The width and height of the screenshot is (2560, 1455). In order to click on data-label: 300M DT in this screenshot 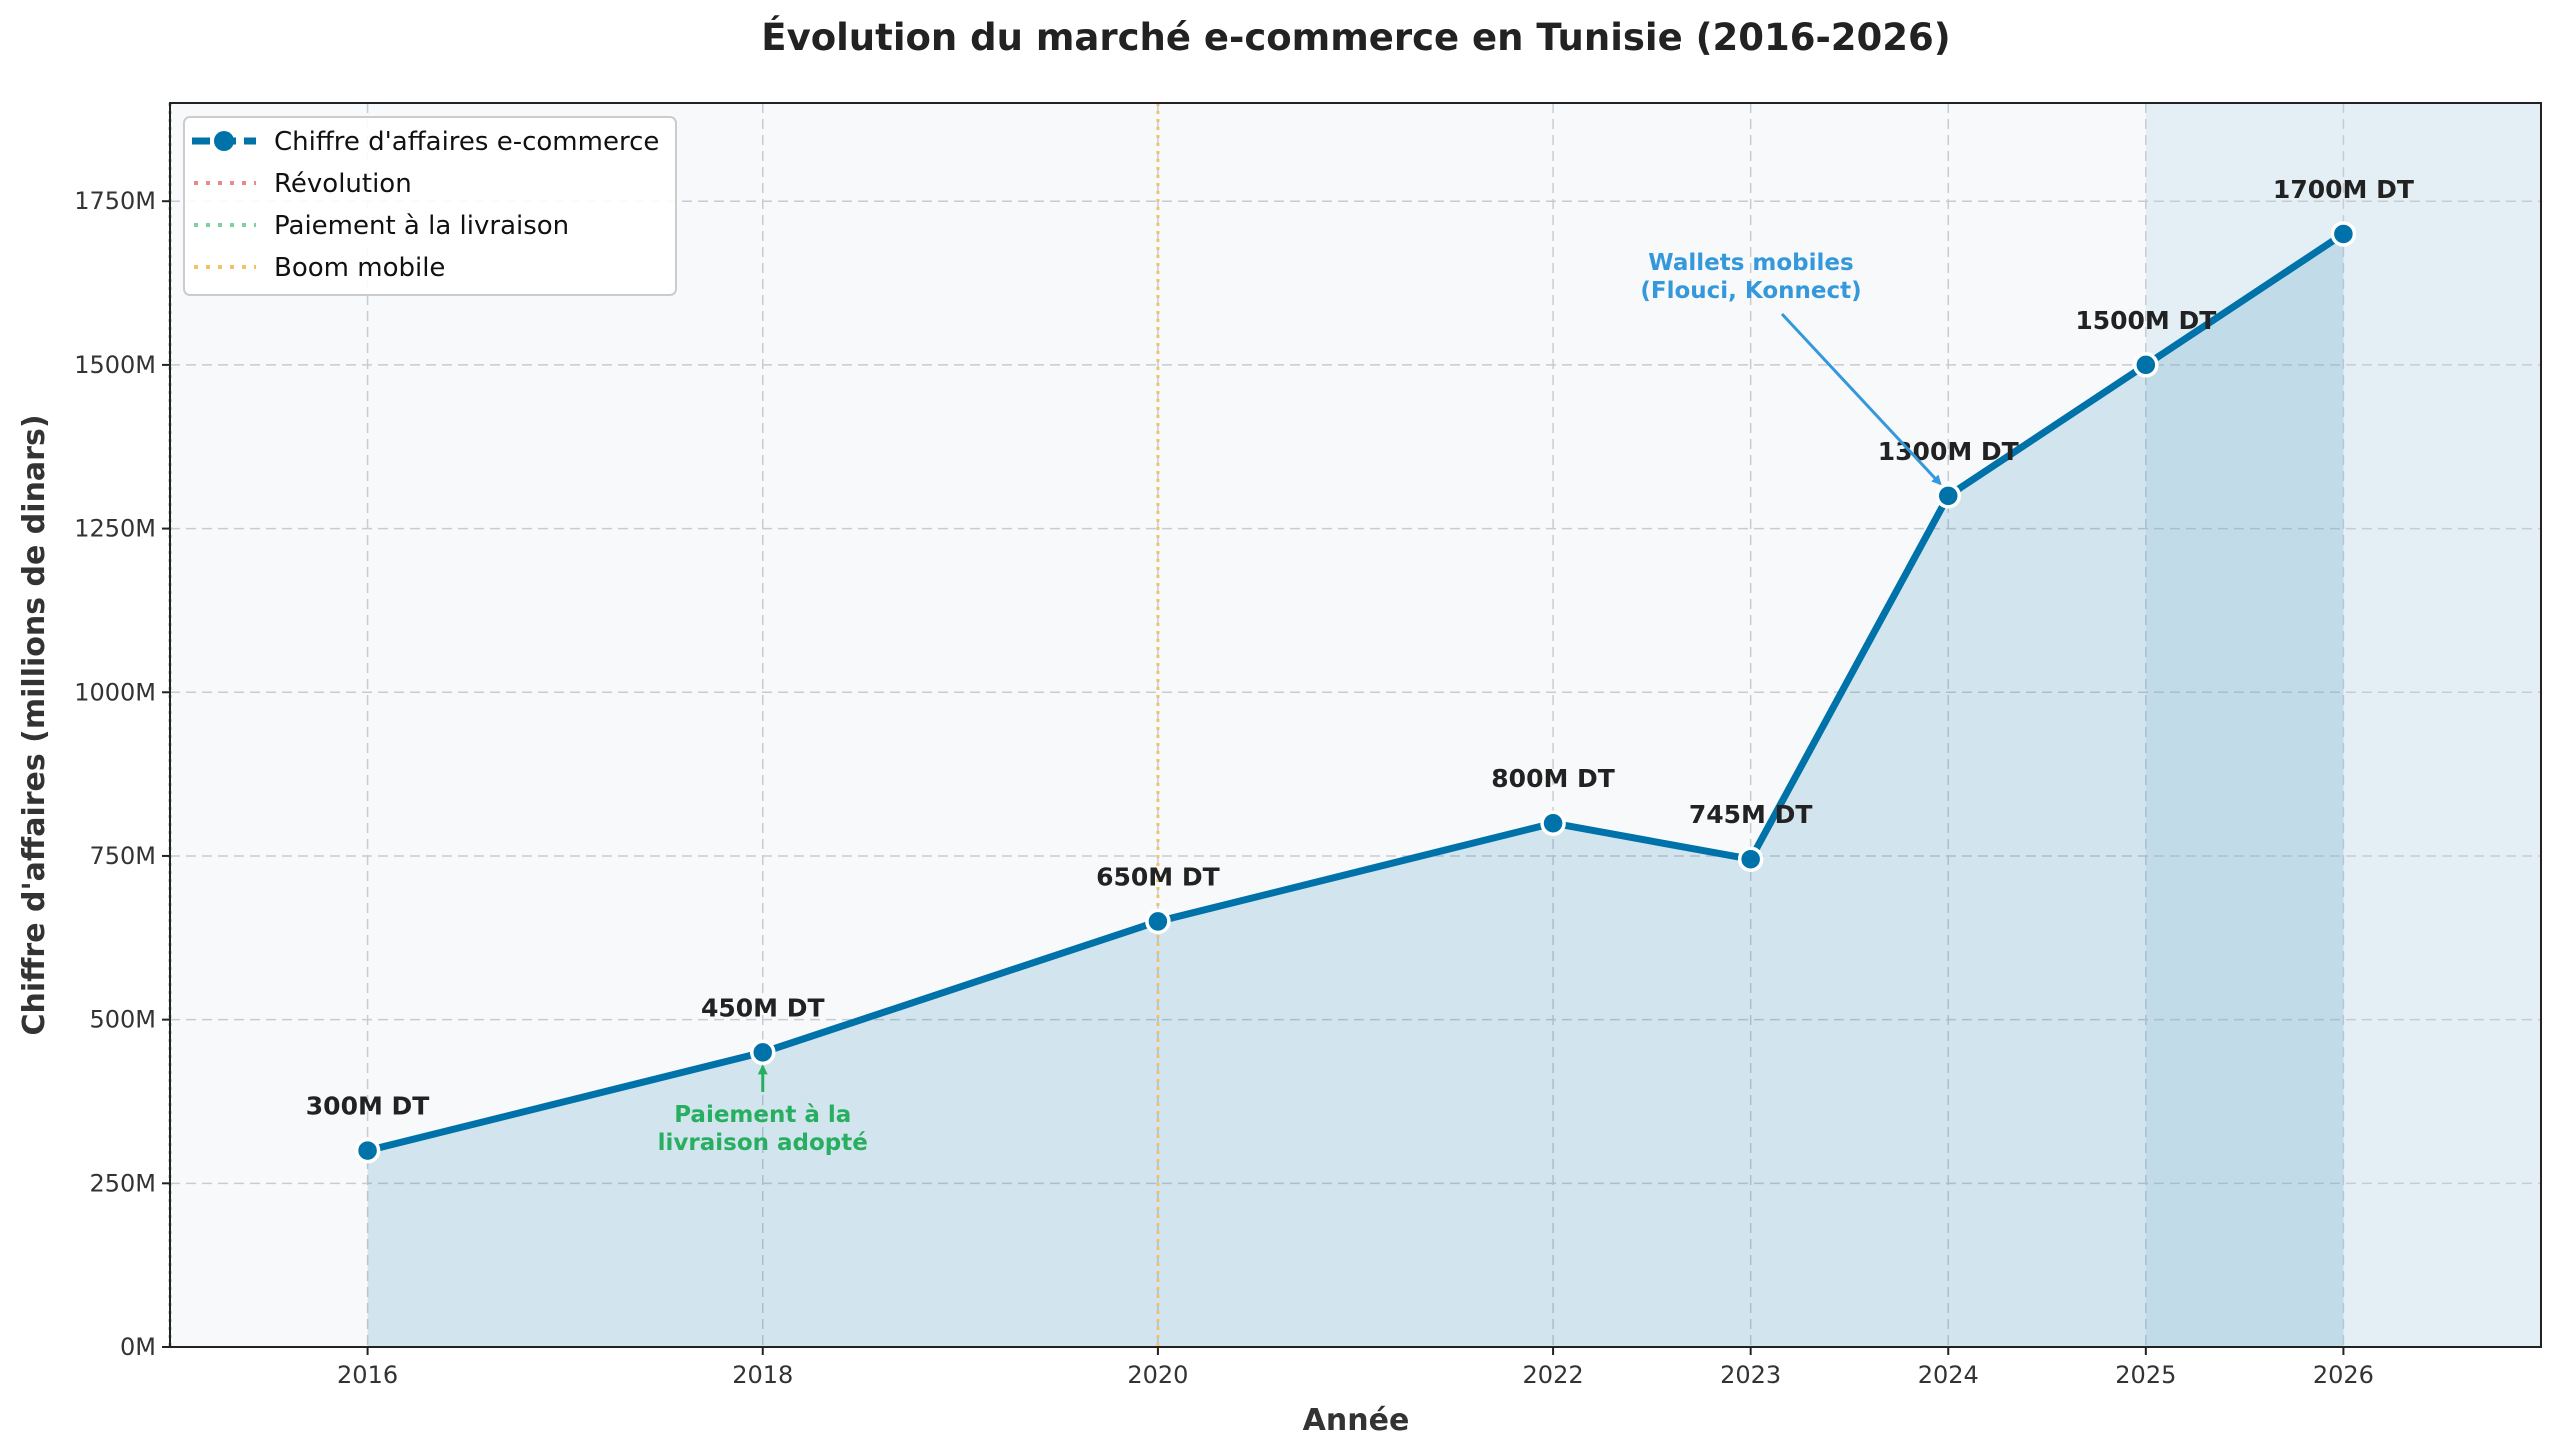, I will do `click(368, 1106)`.